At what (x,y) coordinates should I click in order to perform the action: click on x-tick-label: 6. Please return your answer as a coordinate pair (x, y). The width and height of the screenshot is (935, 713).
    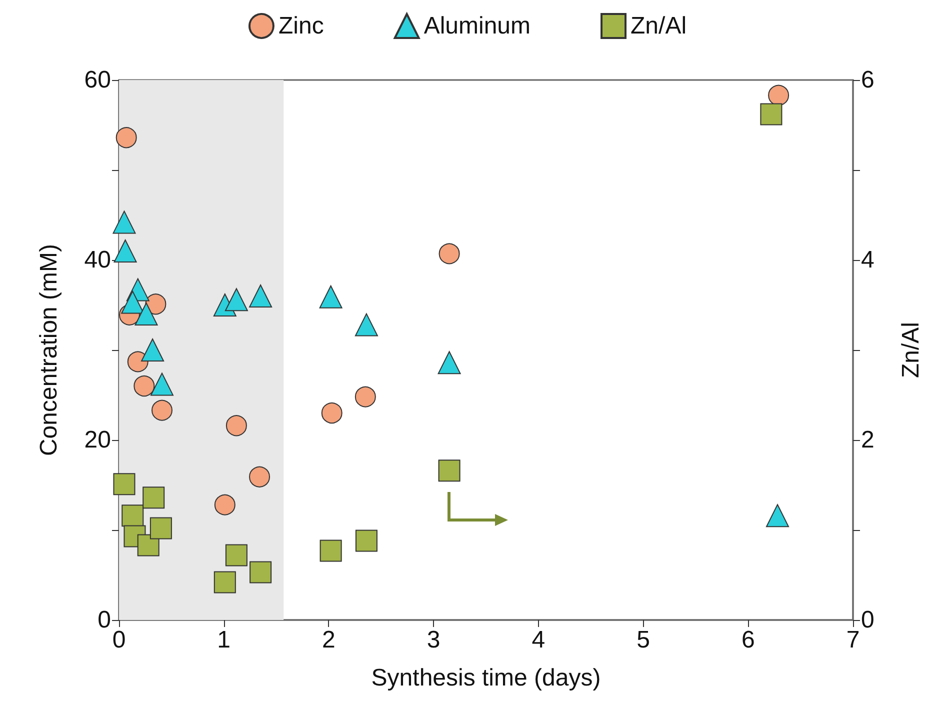
    Looking at the image, I should click on (748, 640).